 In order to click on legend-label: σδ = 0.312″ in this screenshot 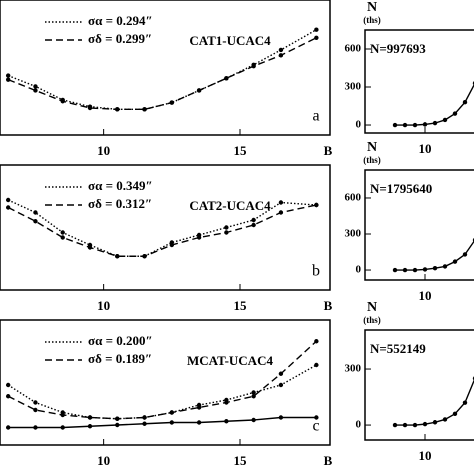, I will do `click(120, 203)`.